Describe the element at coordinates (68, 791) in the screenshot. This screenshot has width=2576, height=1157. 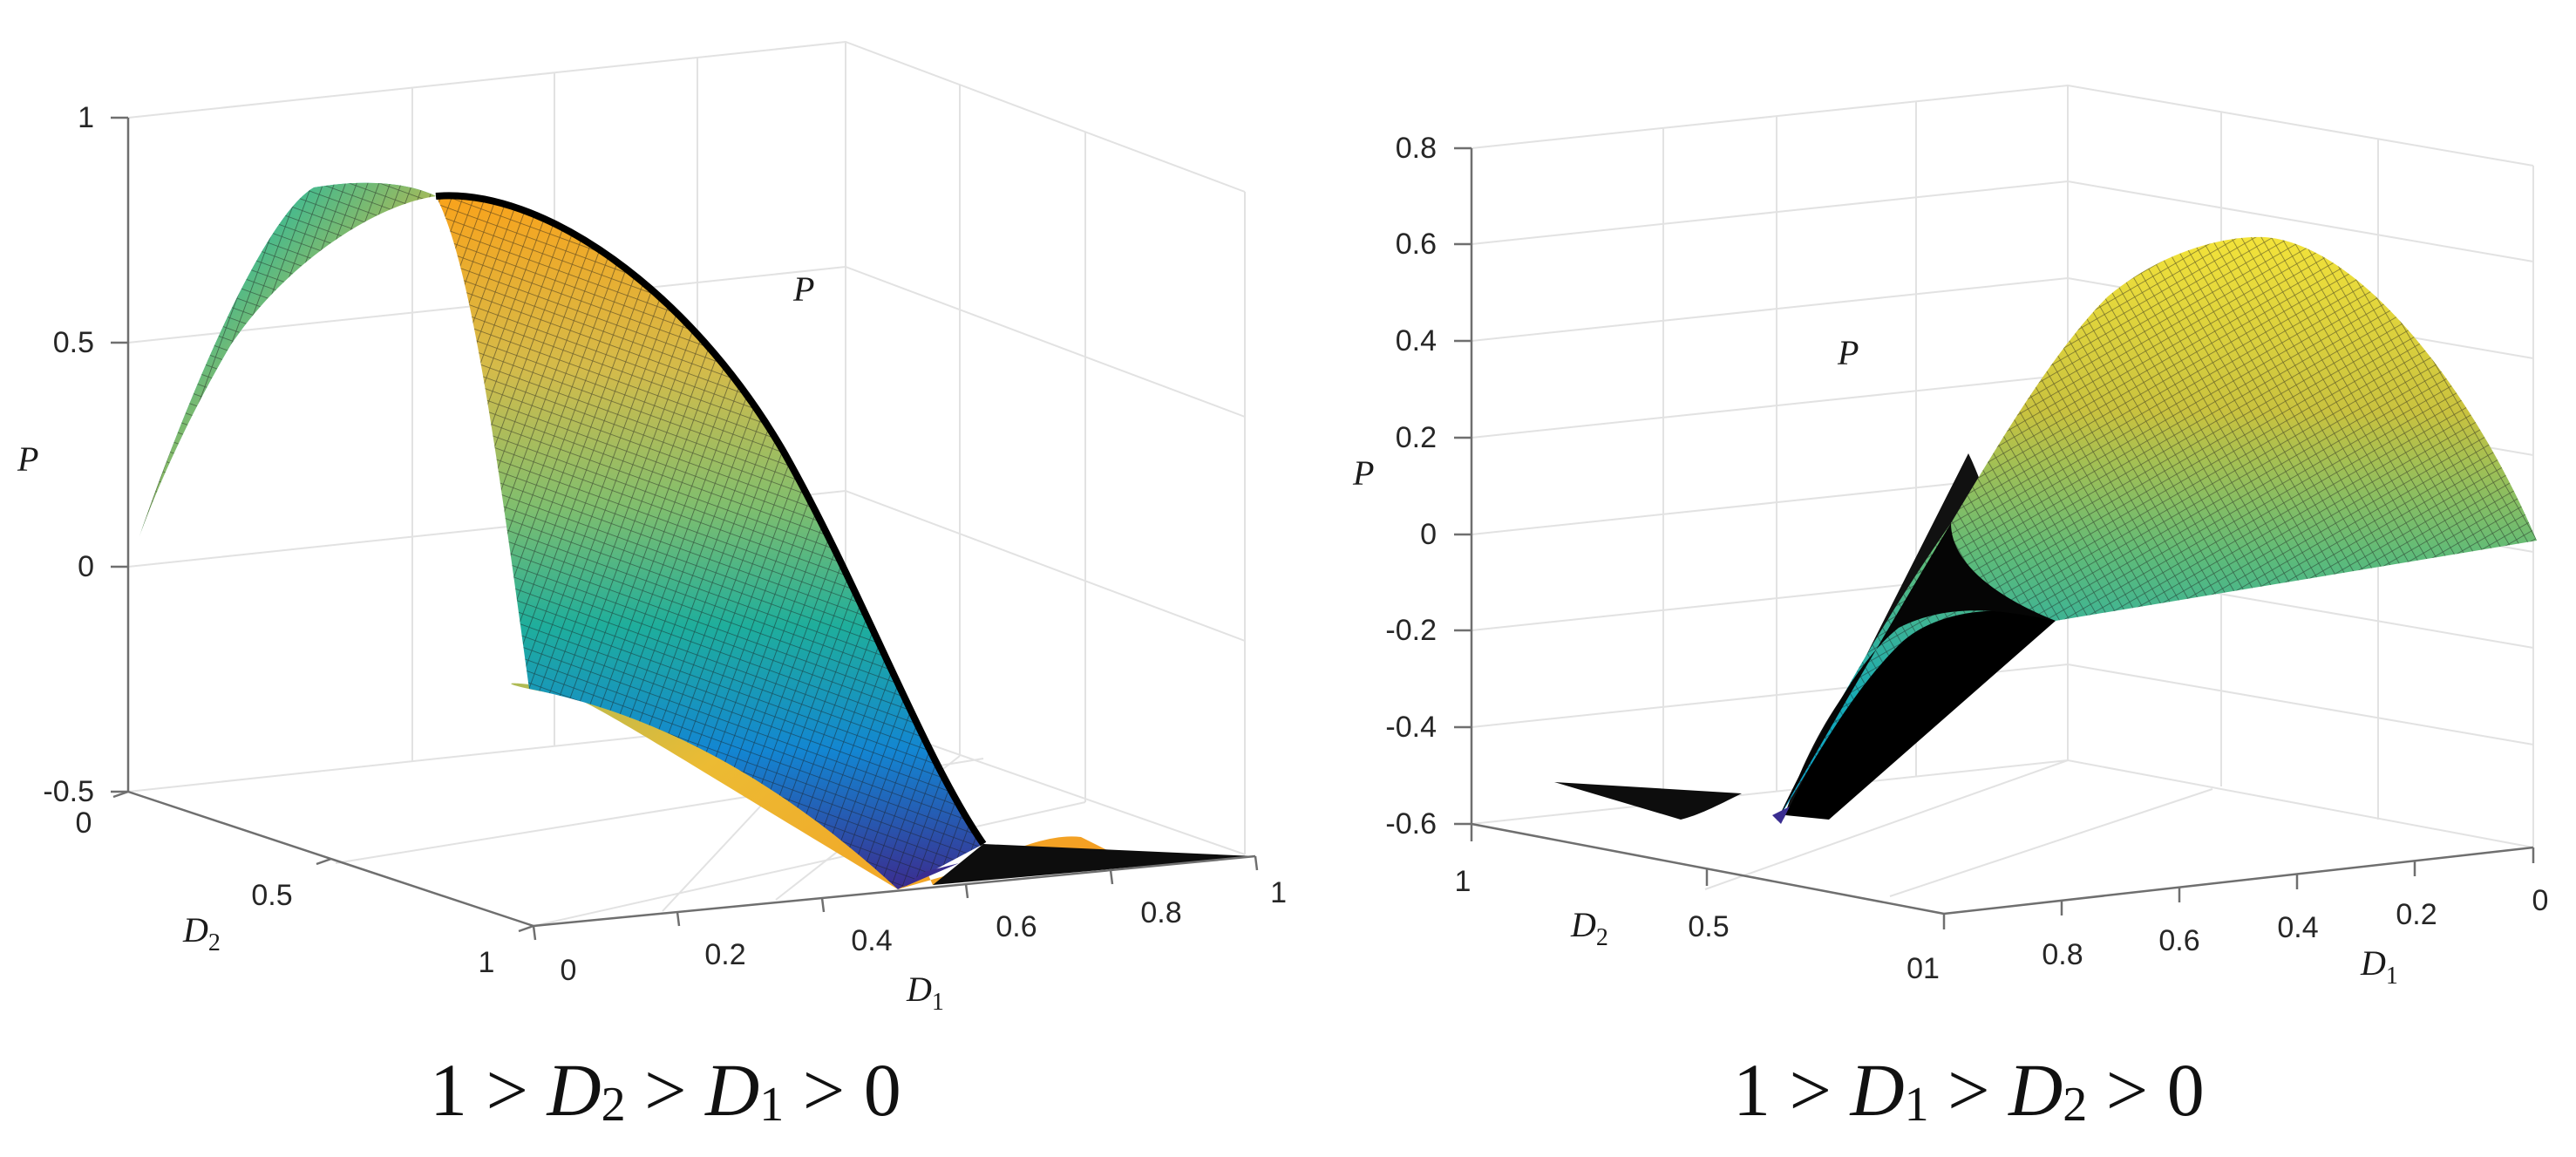
I see `left-ztick-label: -0.5` at that location.